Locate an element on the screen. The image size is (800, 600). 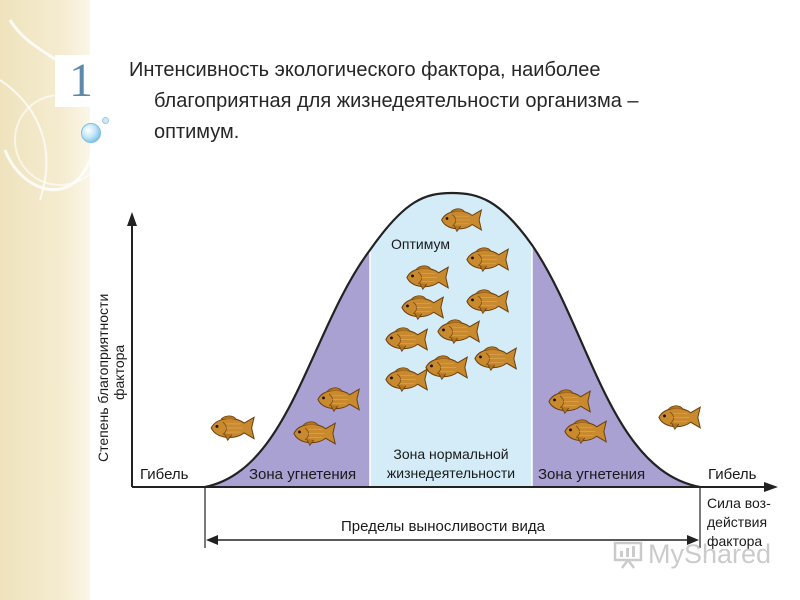
decorative-bubble-small is located at coordinates (105, 120).